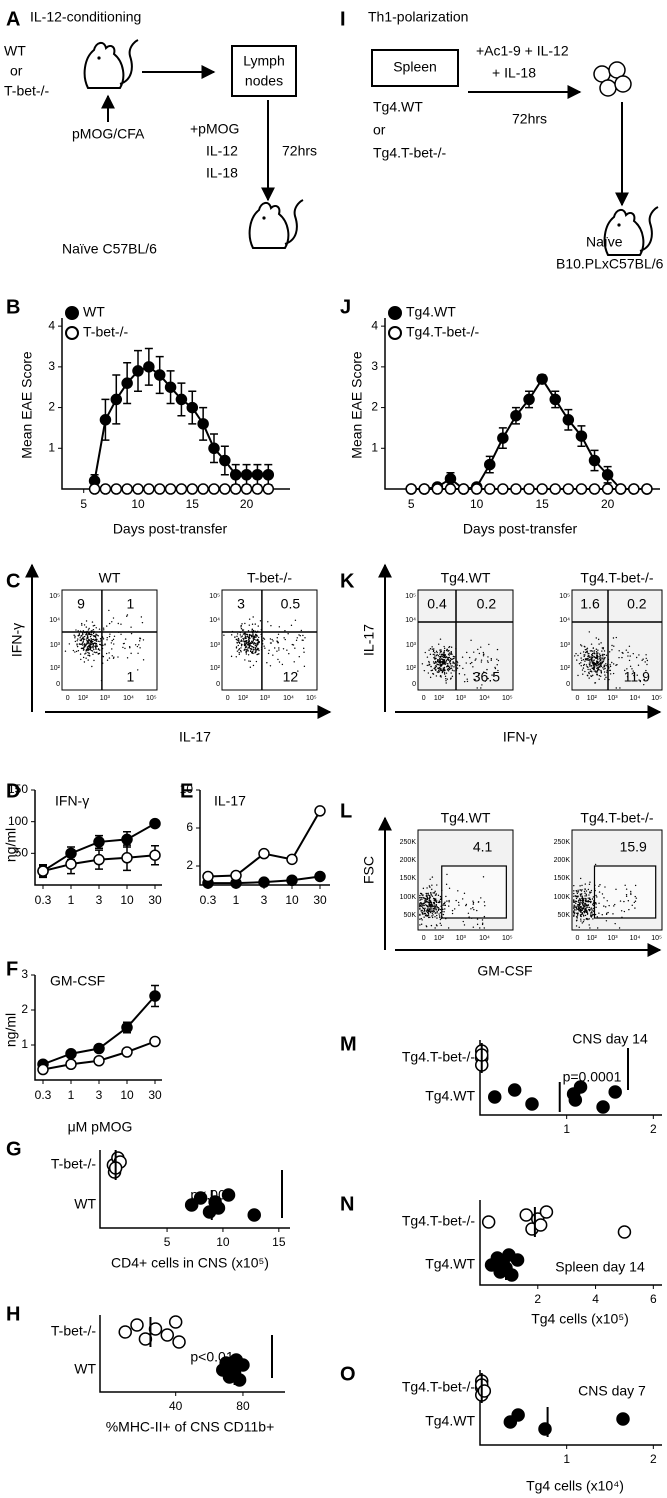  I want to click on x-tick-label: 10³, so click(461, 938).